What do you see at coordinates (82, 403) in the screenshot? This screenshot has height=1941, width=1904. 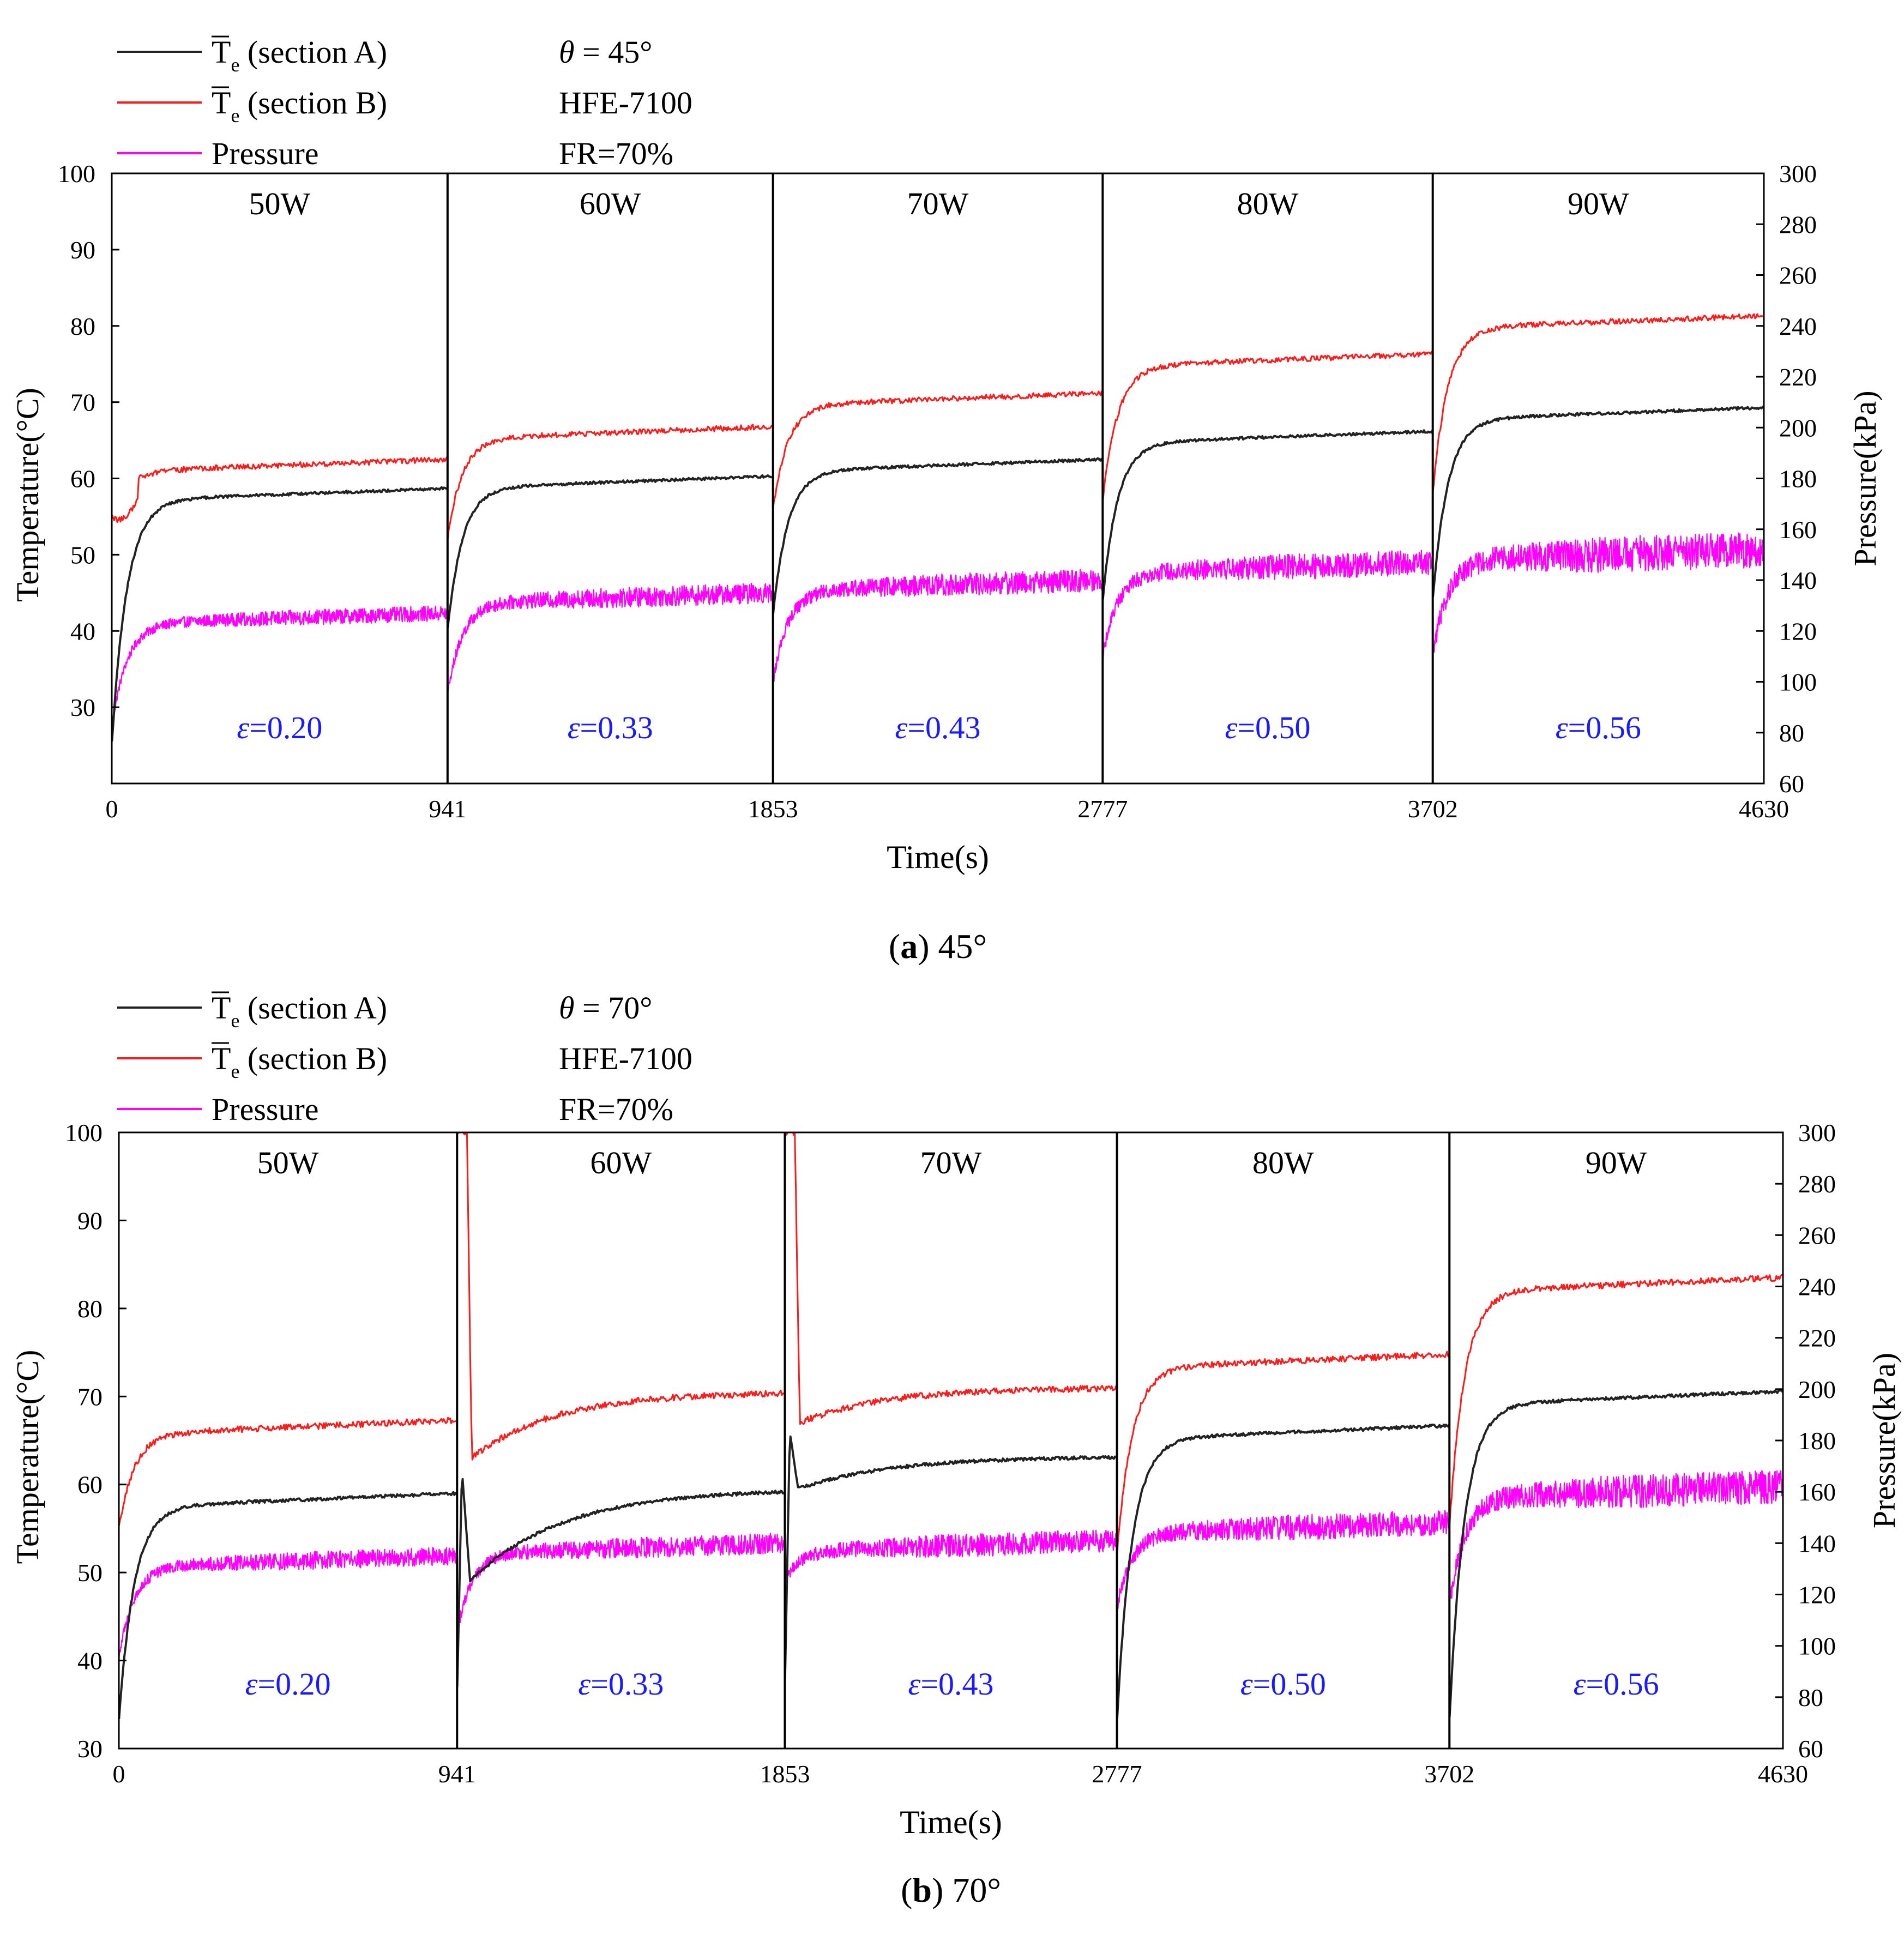 I see `y-left-tick-label: 70` at bounding box center [82, 403].